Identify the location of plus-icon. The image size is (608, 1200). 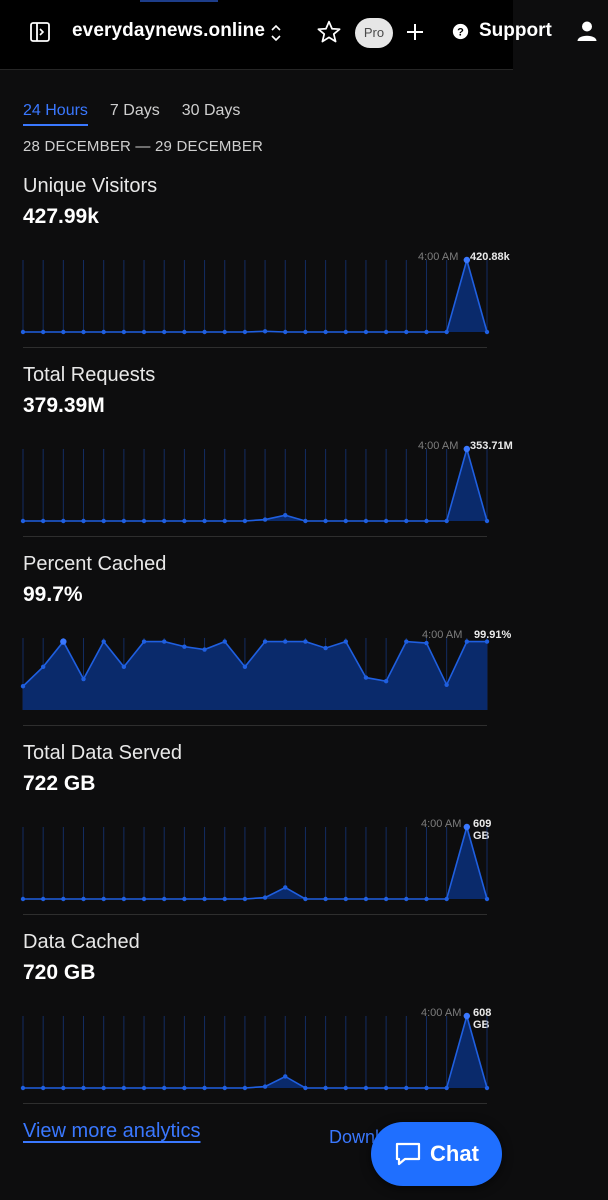
(415, 32).